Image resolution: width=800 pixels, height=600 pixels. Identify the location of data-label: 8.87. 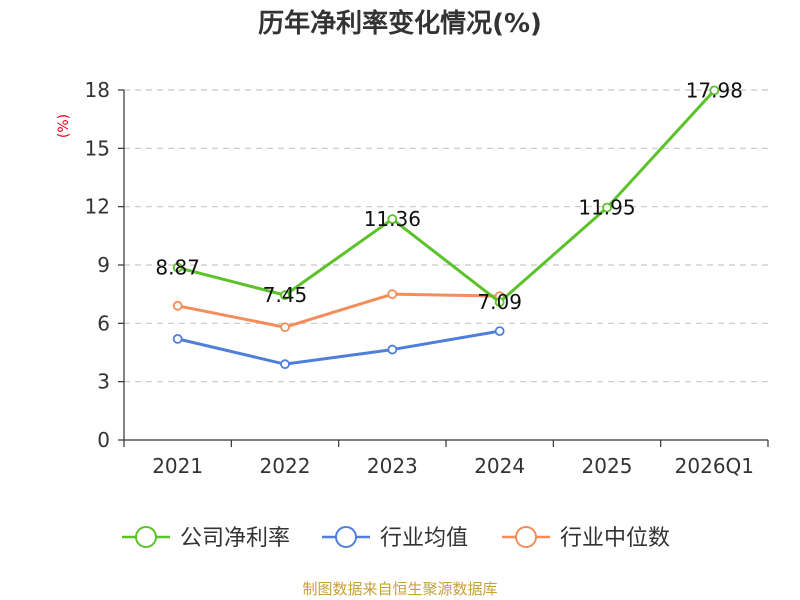
(177, 268).